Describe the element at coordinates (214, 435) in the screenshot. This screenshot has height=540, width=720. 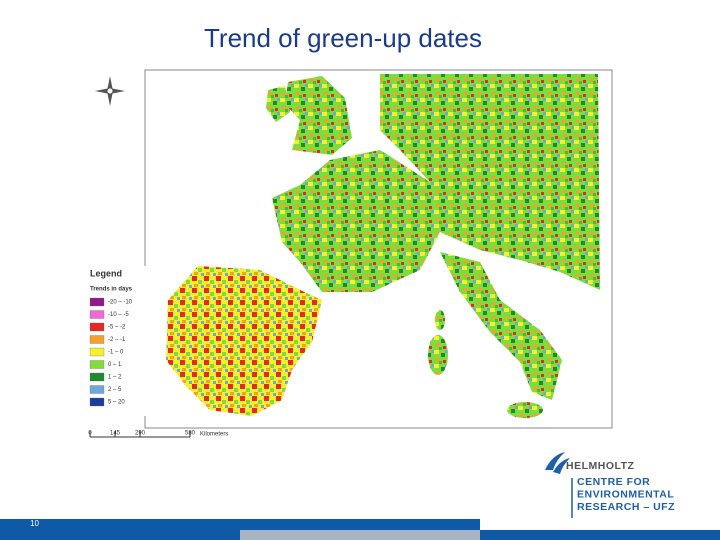
I see `scale-unit: Kilometers` at that location.